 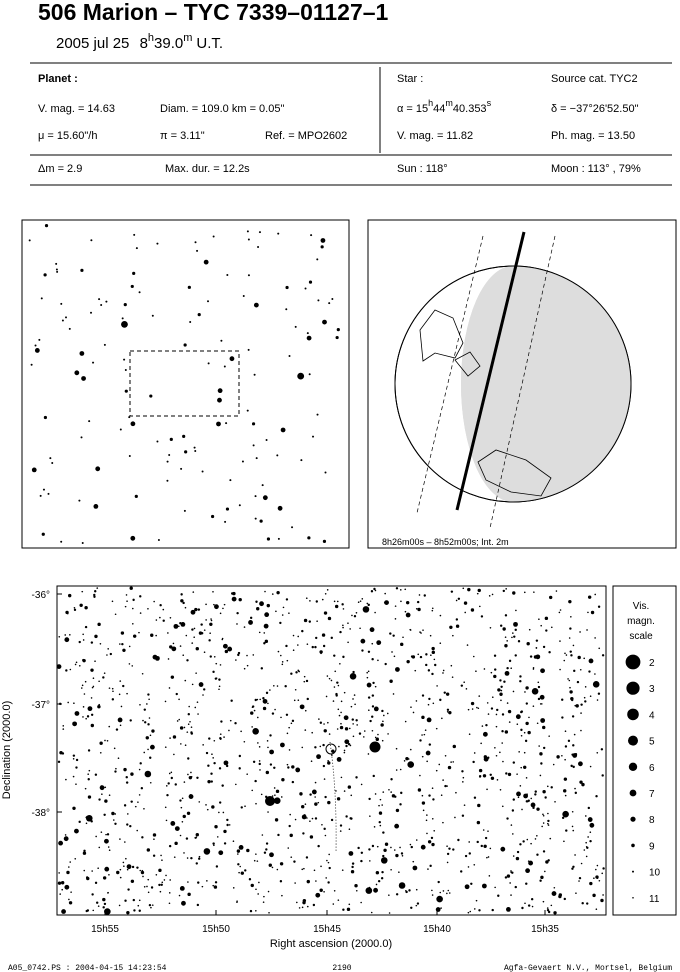 What do you see at coordinates (513, 380) in the screenshot?
I see `globe` at bounding box center [513, 380].